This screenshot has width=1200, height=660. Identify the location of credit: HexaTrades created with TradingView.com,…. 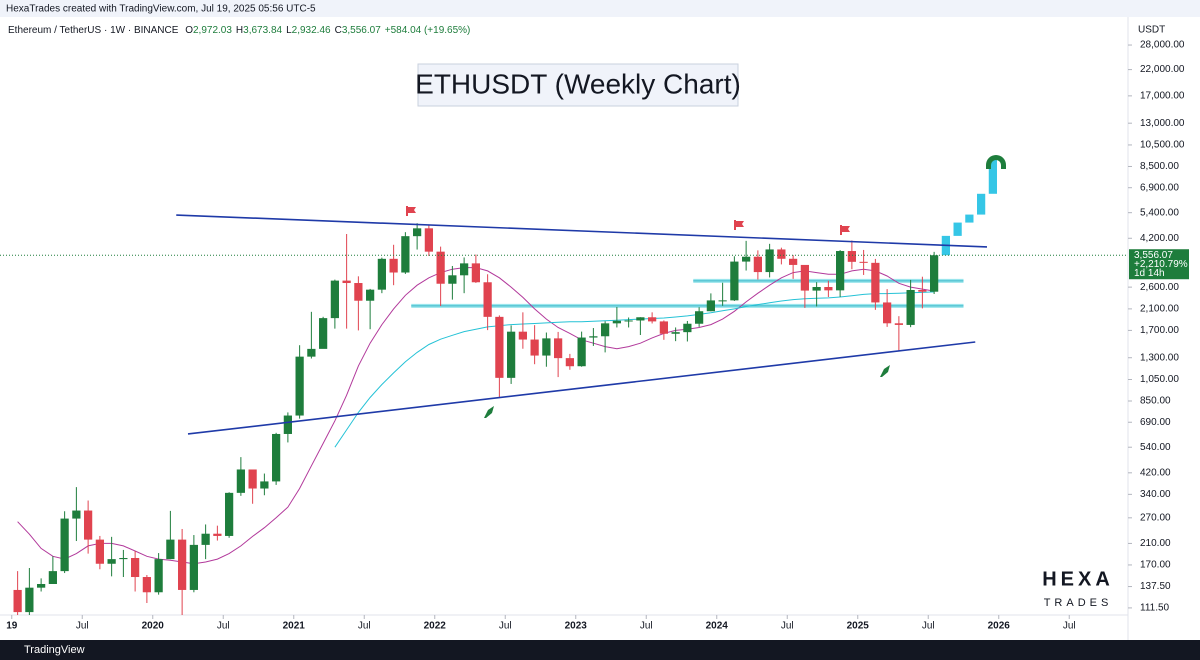
(161, 9).